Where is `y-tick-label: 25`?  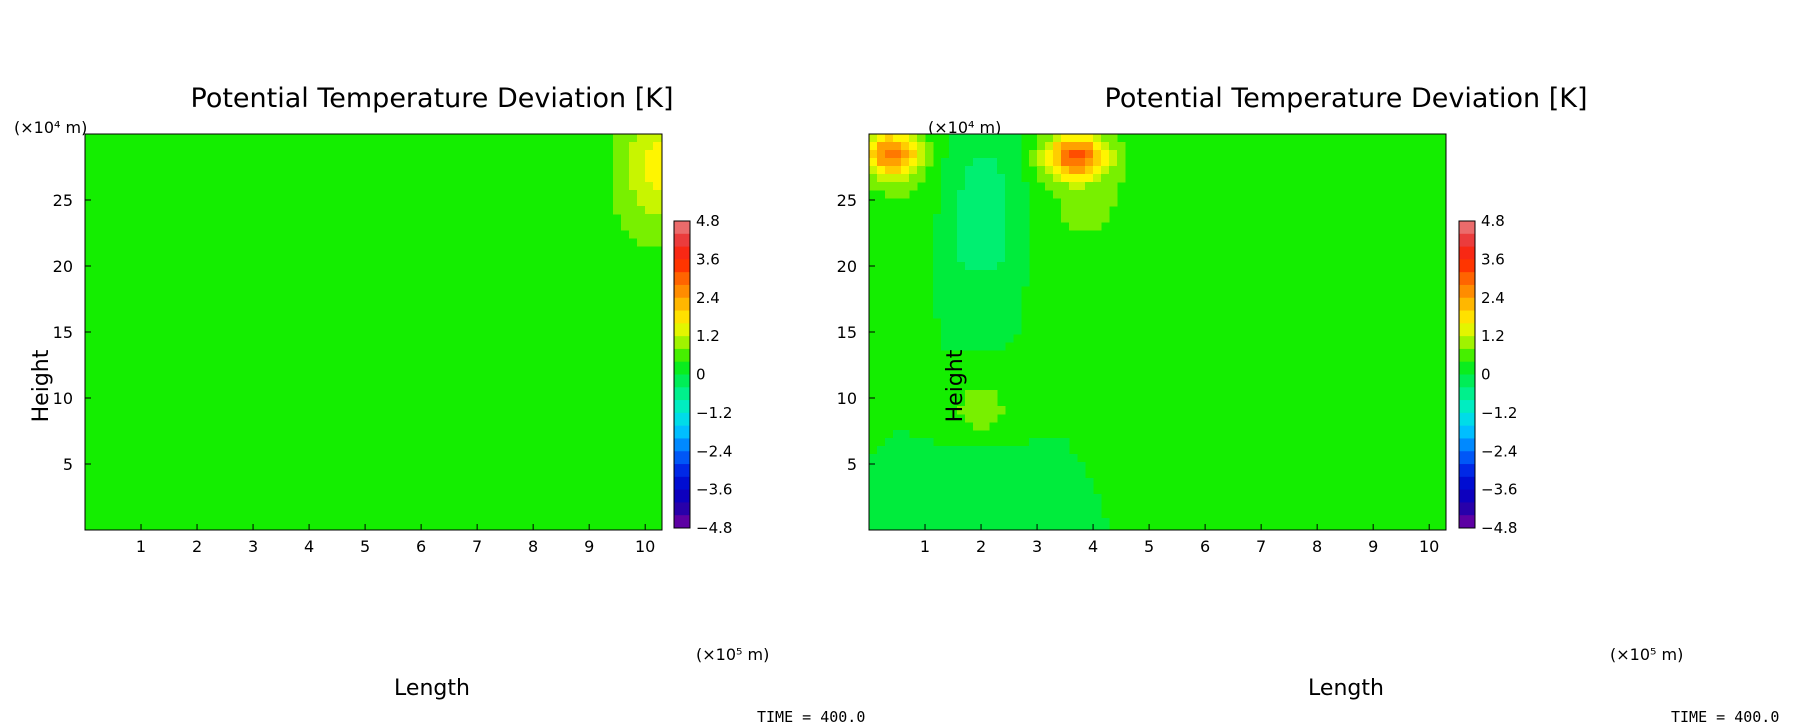 y-tick-label: 25 is located at coordinates (847, 200).